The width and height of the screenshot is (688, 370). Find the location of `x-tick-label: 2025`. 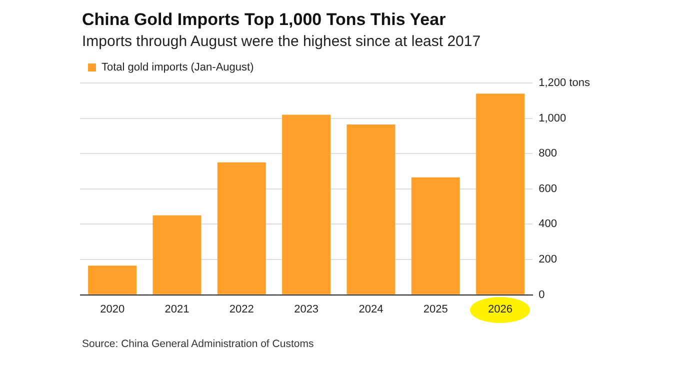

x-tick-label: 2025 is located at coordinates (435, 309).